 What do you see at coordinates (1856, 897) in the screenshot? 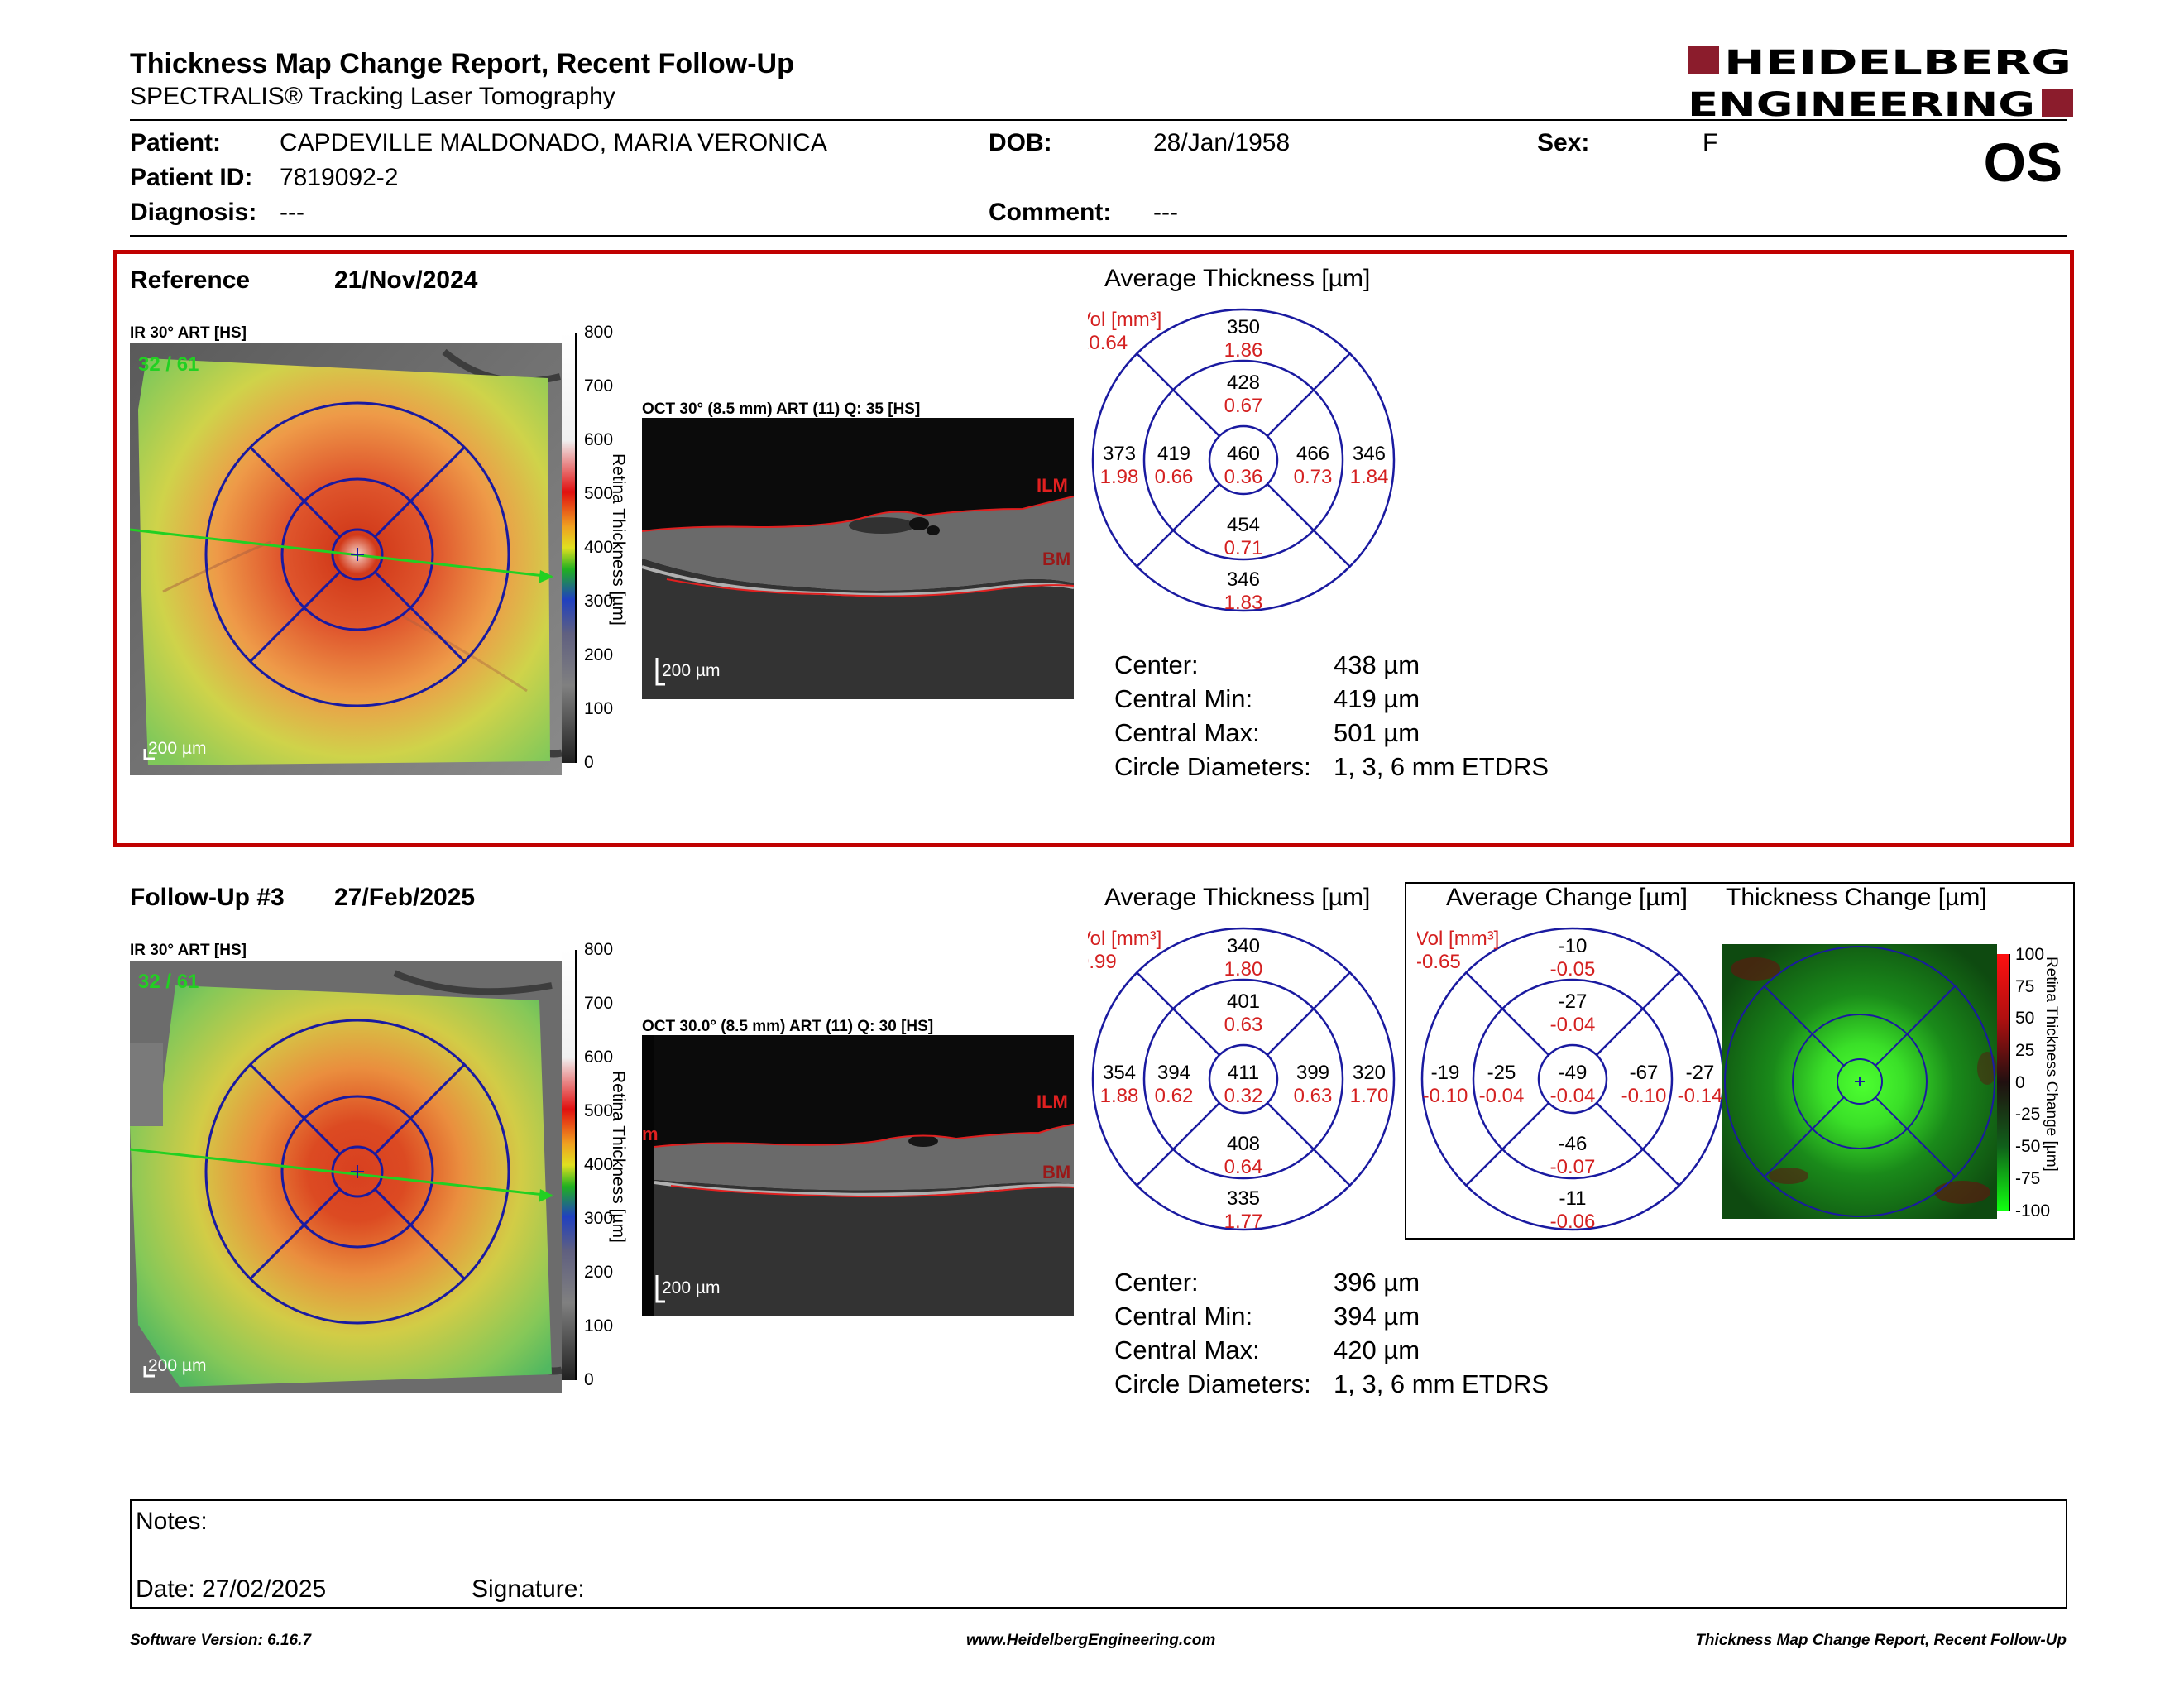
I see `thickness-change-title: Thickness Change [µm]` at bounding box center [1856, 897].